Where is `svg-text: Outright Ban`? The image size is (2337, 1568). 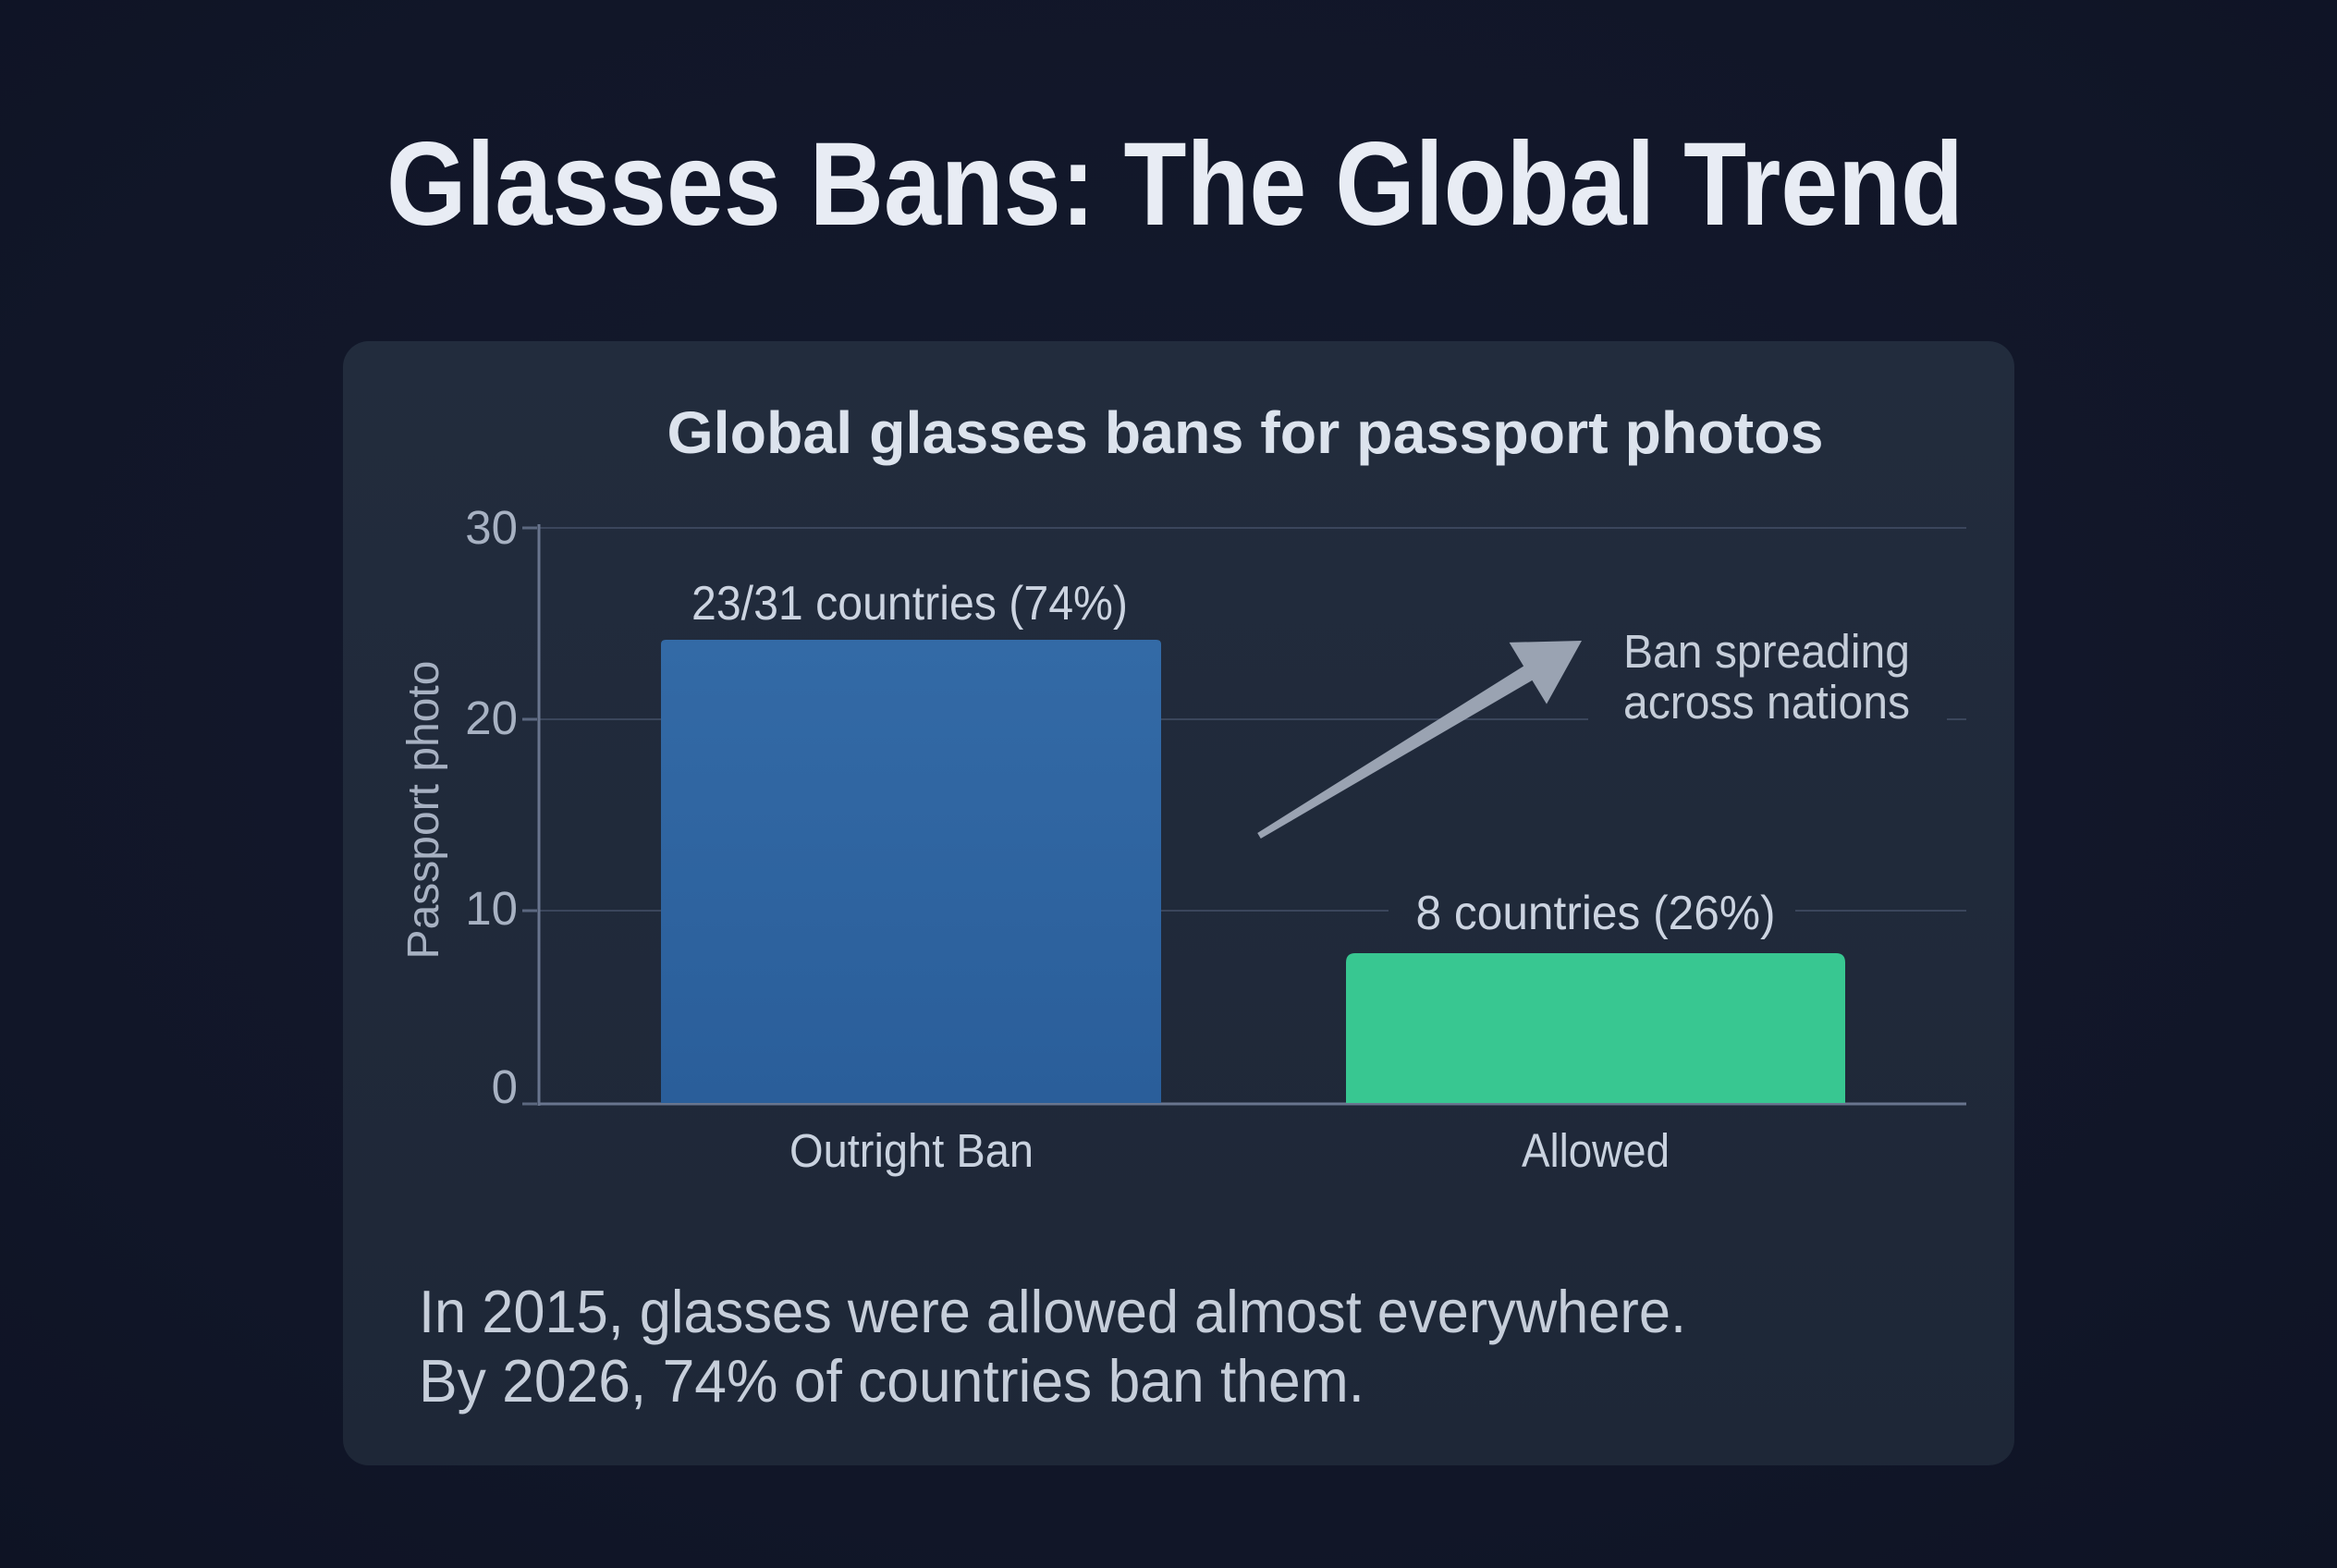 svg-text: Outright Ban is located at coordinates (911, 1150).